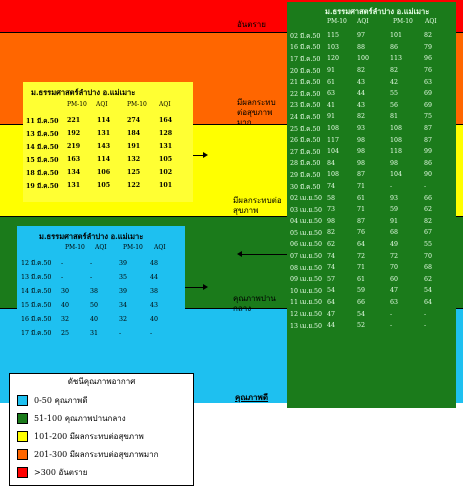 The width and height of the screenshot is (463, 493). Describe the element at coordinates (394, 244) in the screenshot. I see `green-value-cell: 49` at that location.